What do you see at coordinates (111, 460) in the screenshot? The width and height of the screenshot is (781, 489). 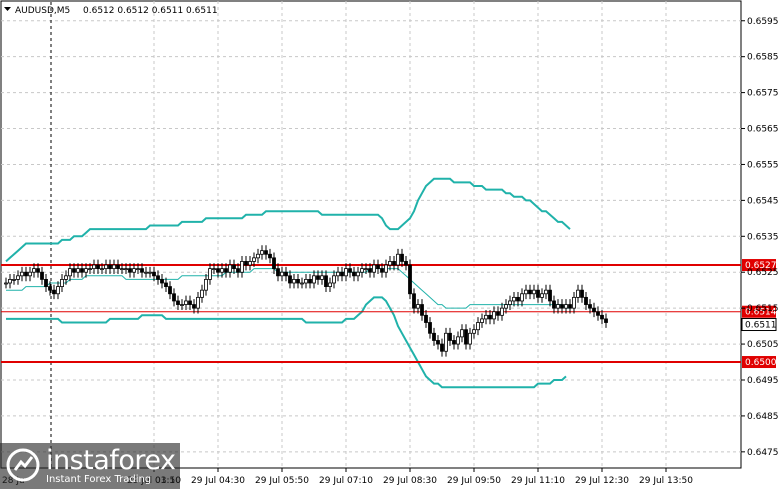 I see `logo-brand: instaforex` at bounding box center [111, 460].